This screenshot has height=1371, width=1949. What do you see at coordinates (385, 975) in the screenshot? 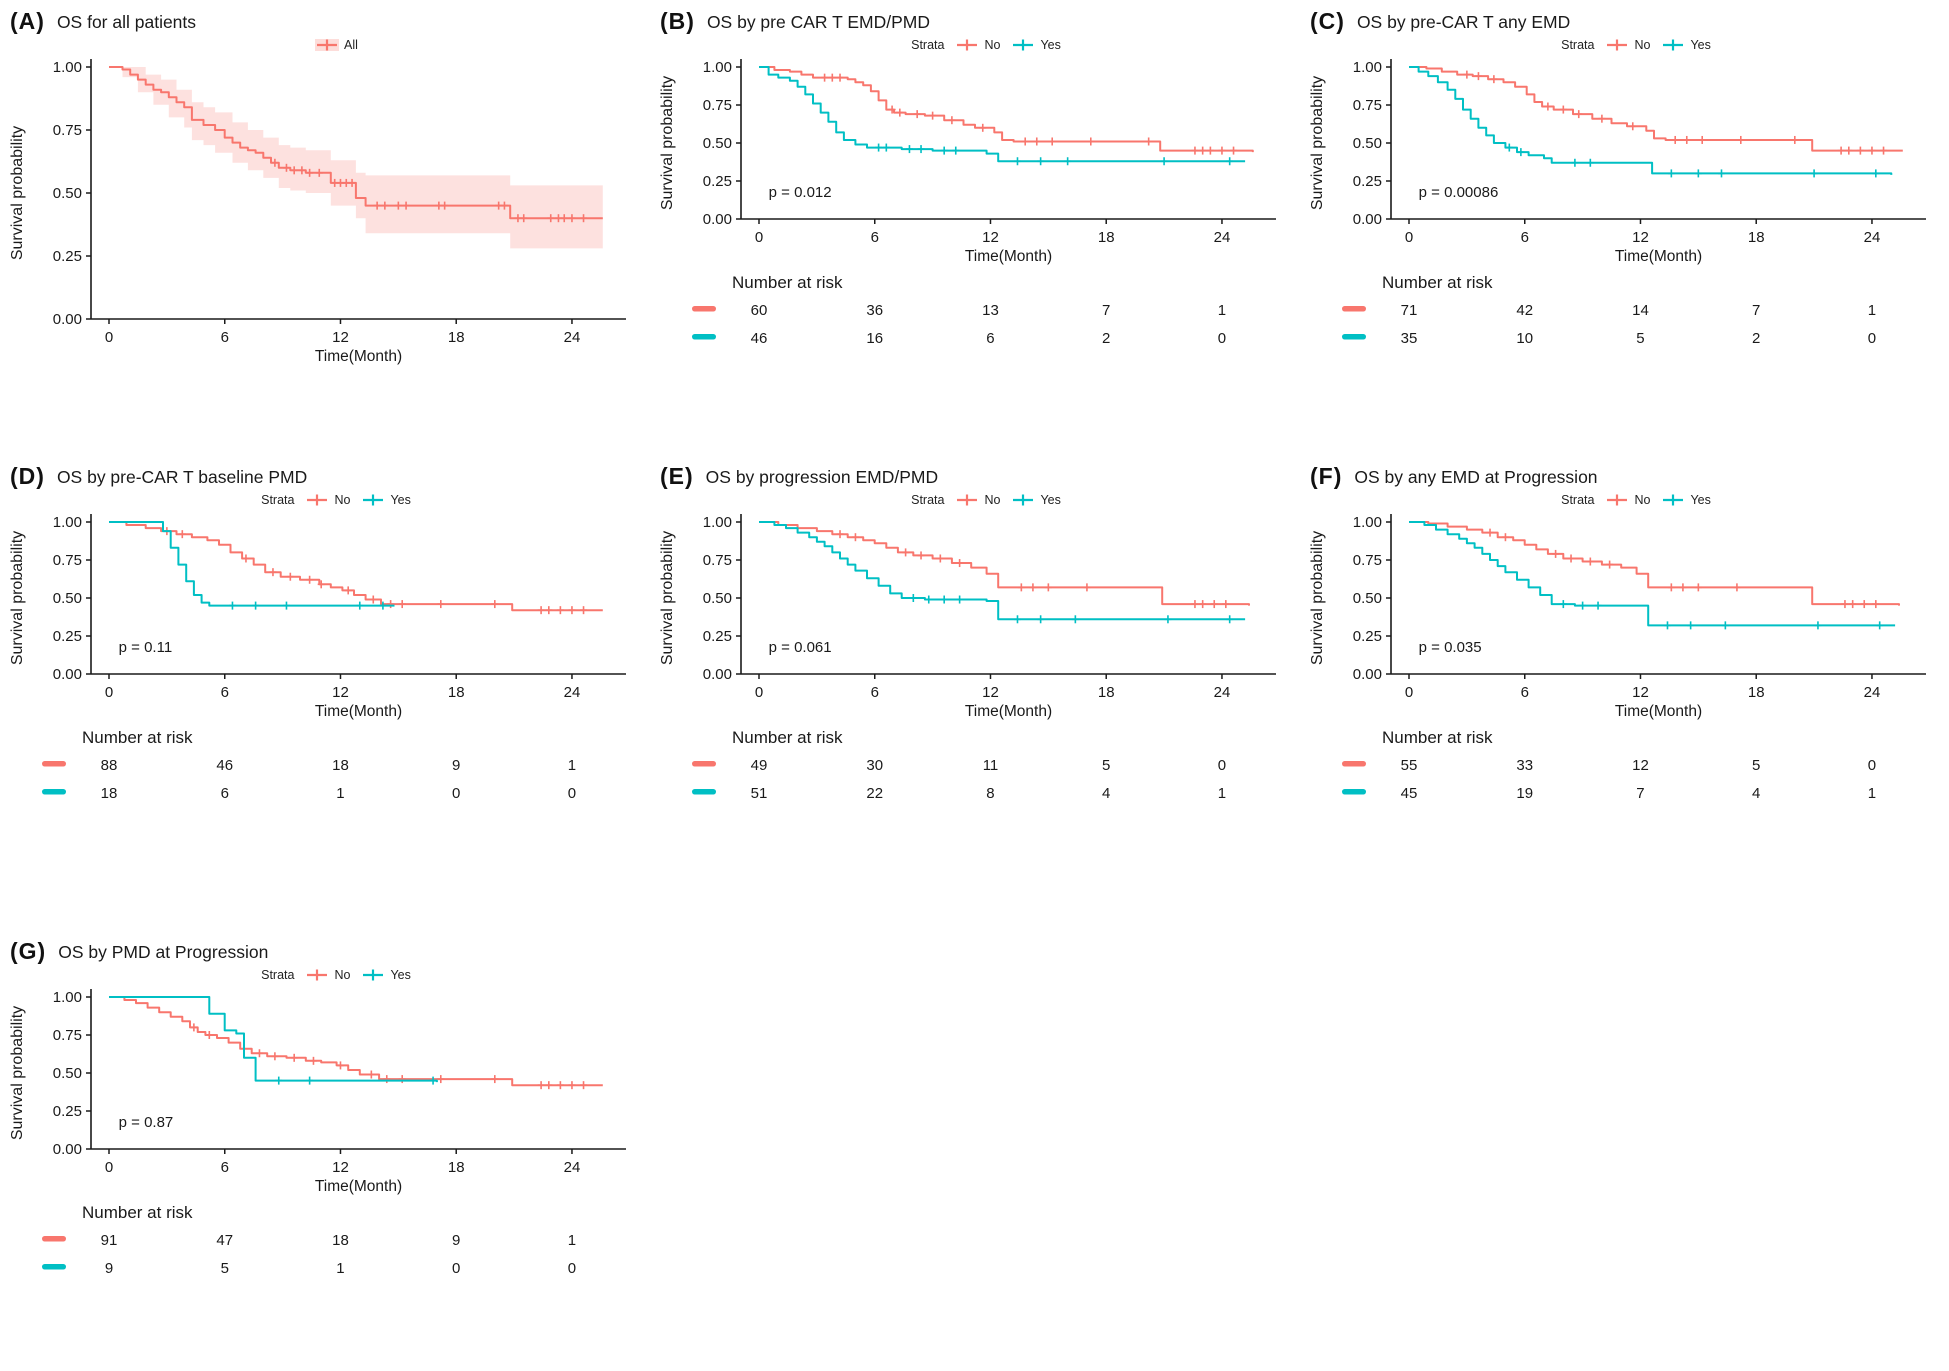
I see `legend-item-yes: Yes` at bounding box center [385, 975].